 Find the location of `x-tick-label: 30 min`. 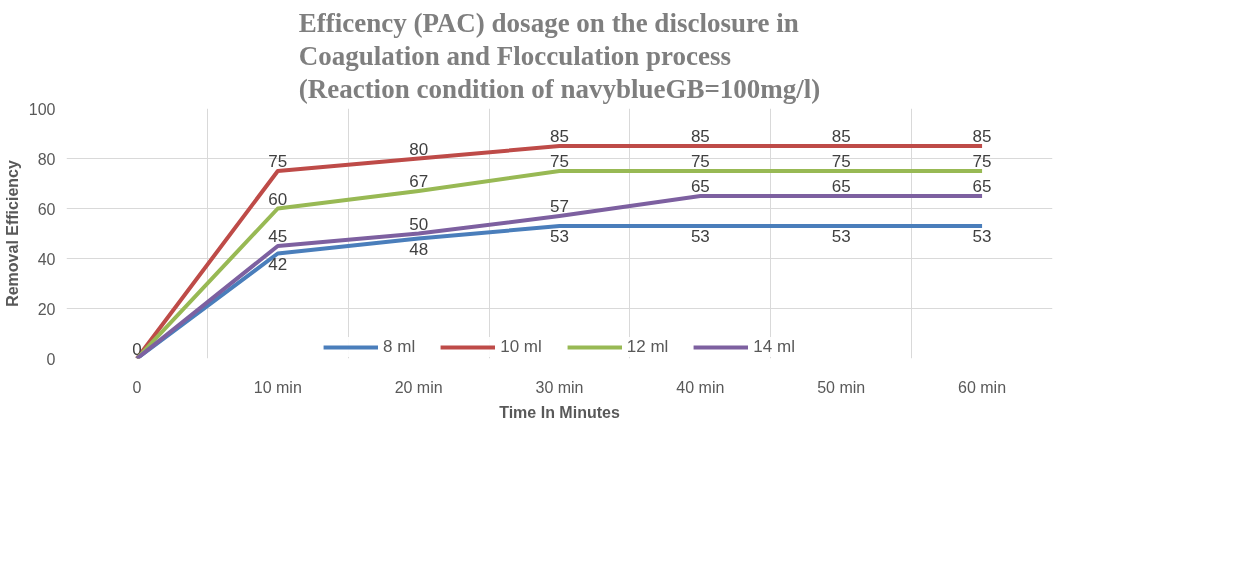

x-tick-label: 30 min is located at coordinates (559, 387).